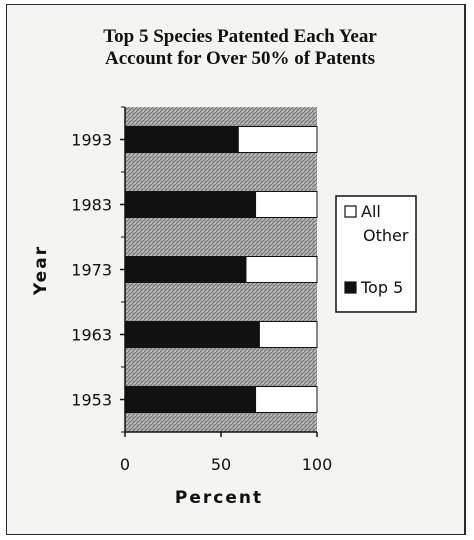 This screenshot has height=540, width=474. I want to click on bar-1993-all-other, so click(277, 139).